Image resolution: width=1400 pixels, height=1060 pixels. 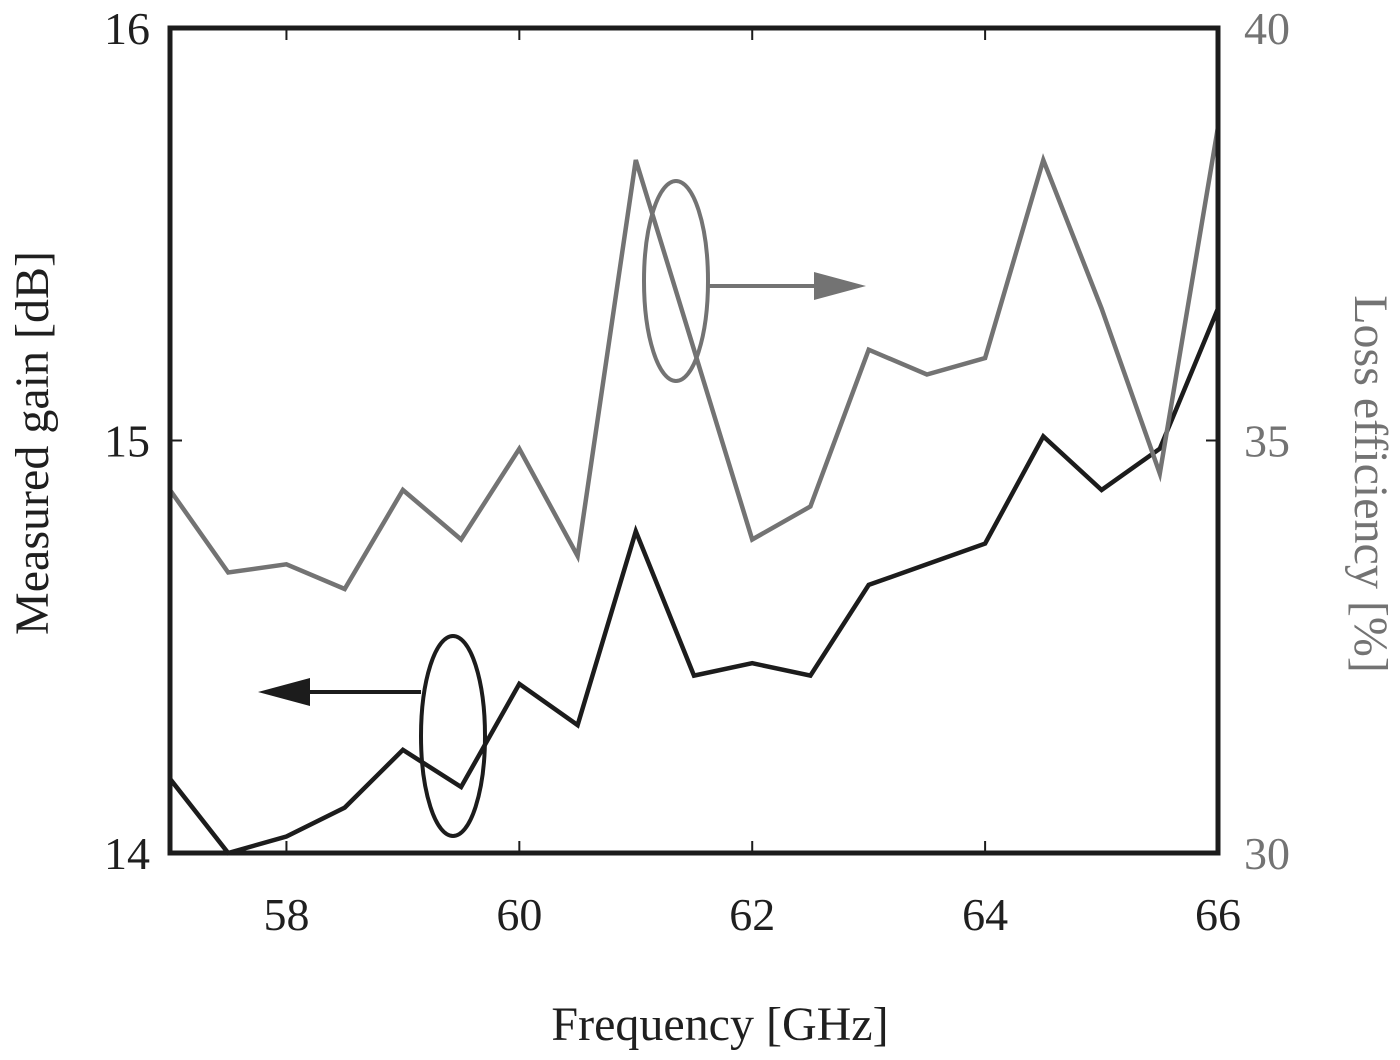 What do you see at coordinates (985, 914) in the screenshot?
I see `x-tick-label: 64` at bounding box center [985, 914].